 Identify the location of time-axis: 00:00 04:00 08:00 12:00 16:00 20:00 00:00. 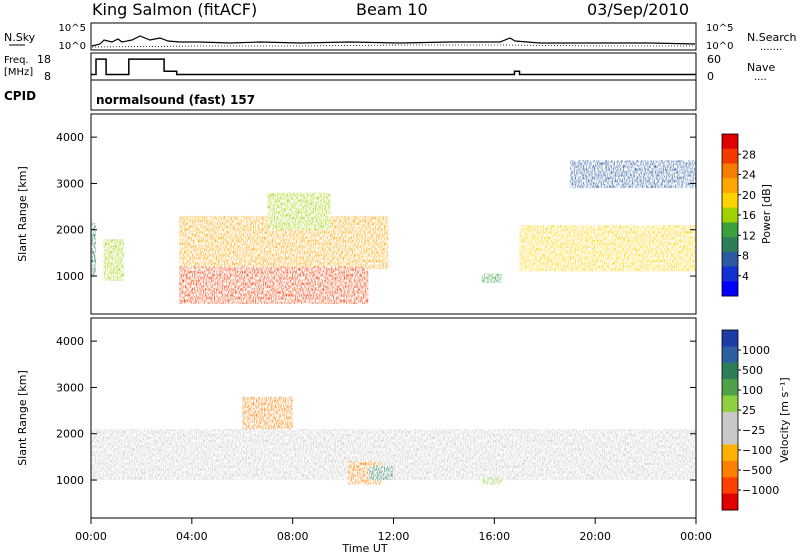
(393, 530).